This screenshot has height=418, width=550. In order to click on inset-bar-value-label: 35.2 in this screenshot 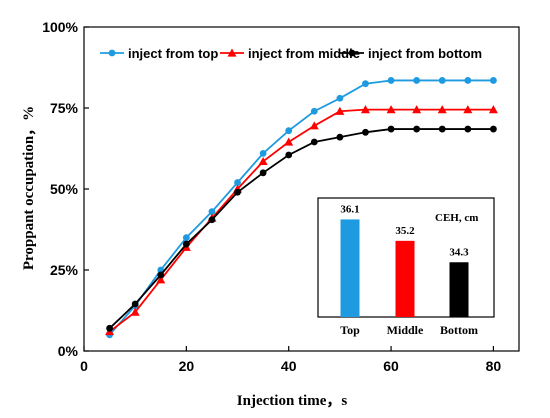, I will do `click(405, 231)`.